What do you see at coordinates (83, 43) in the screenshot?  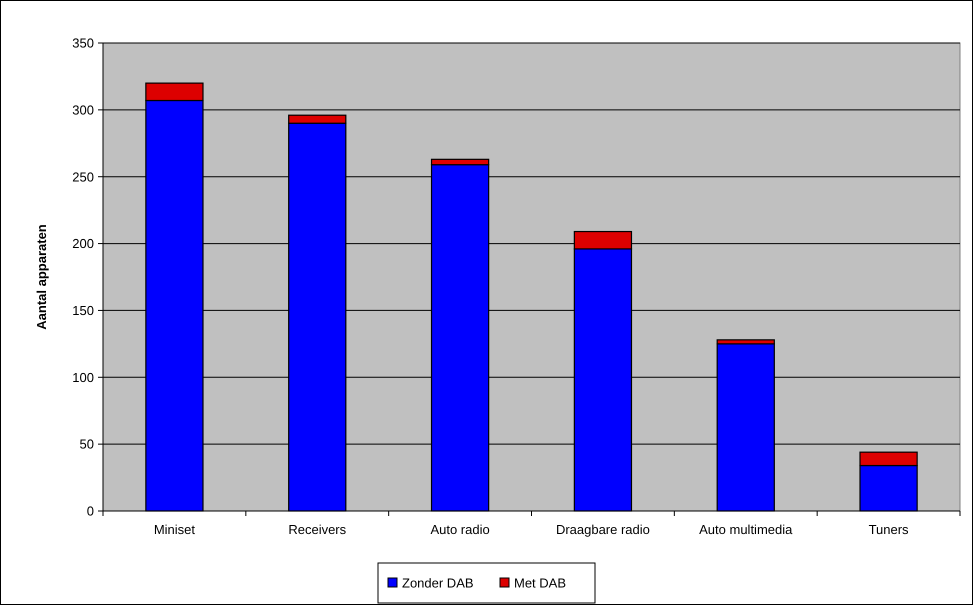 I see `y-tick-label: 350` at bounding box center [83, 43].